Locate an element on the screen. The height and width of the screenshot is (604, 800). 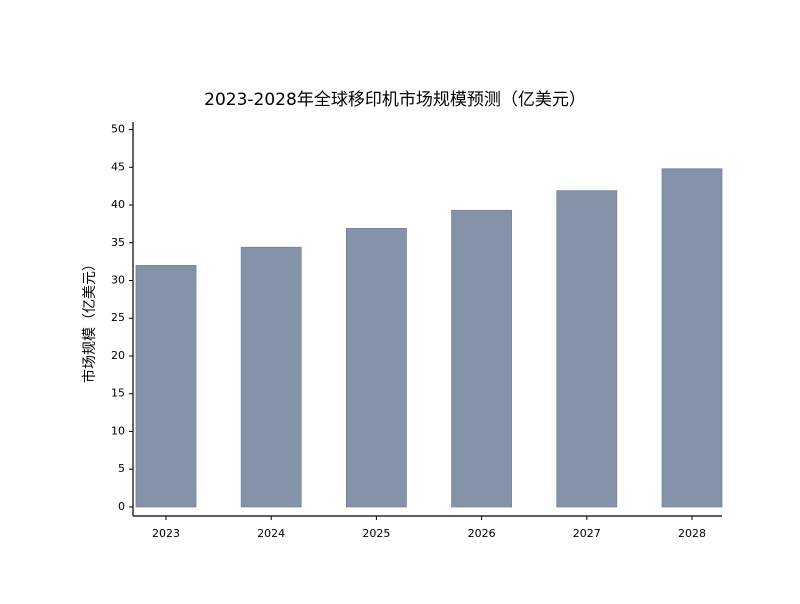
y-tick-label: 35 is located at coordinates (118, 242).